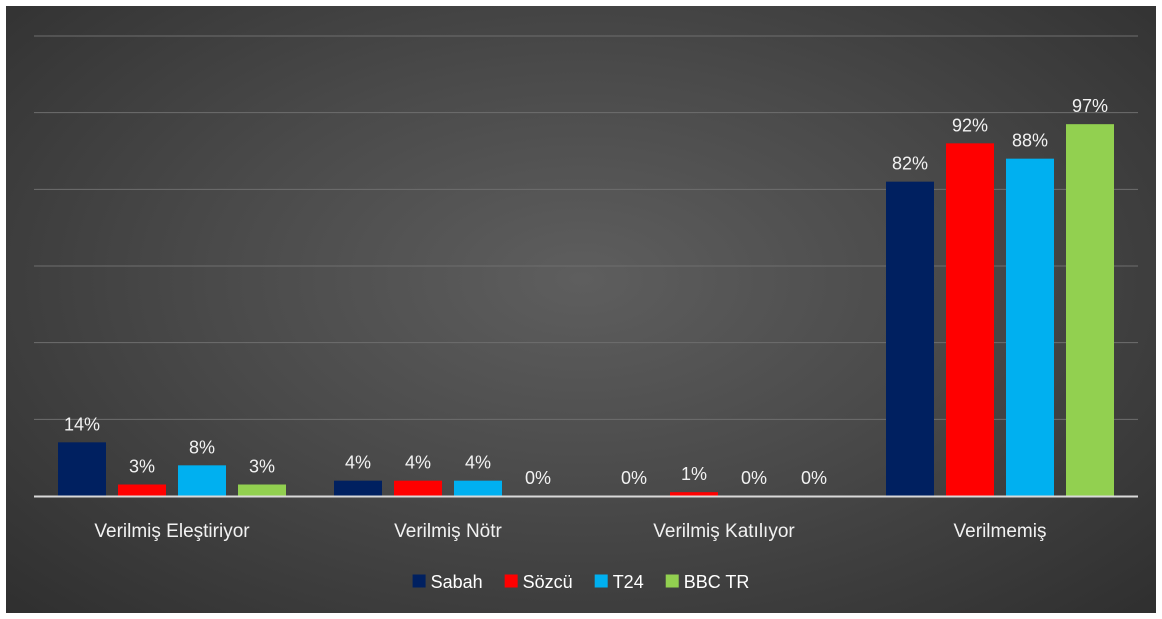  What do you see at coordinates (1090, 310) in the screenshot?
I see `bar-bbc-tr-verilmemis` at bounding box center [1090, 310].